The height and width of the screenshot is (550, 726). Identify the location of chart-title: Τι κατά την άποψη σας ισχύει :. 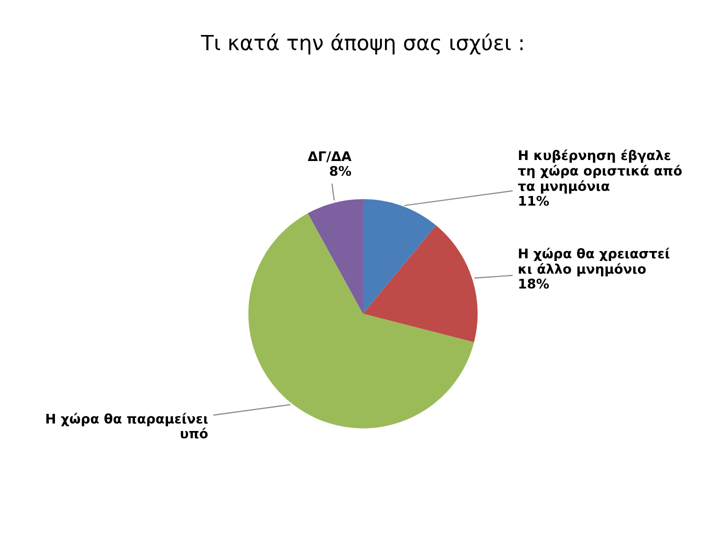
(361, 44).